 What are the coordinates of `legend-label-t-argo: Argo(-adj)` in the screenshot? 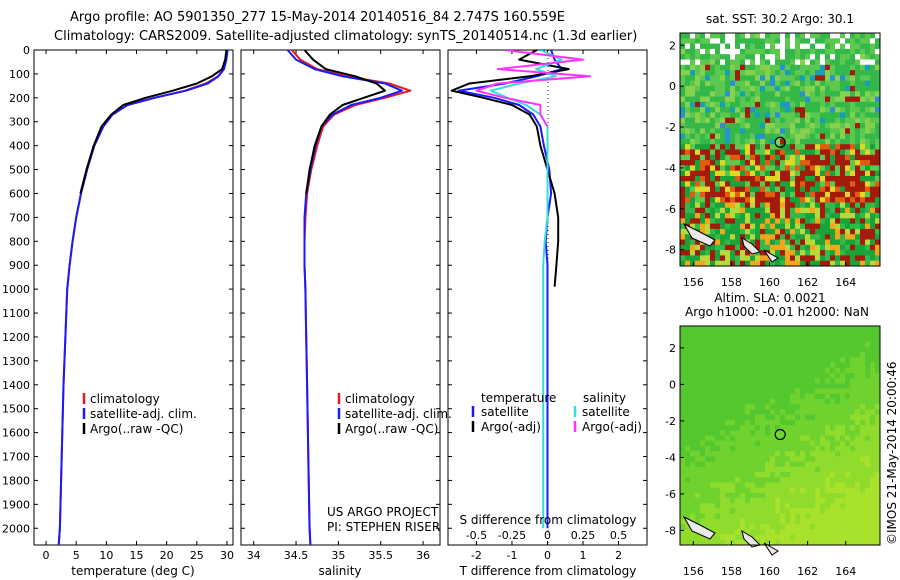 It's located at (511, 427).